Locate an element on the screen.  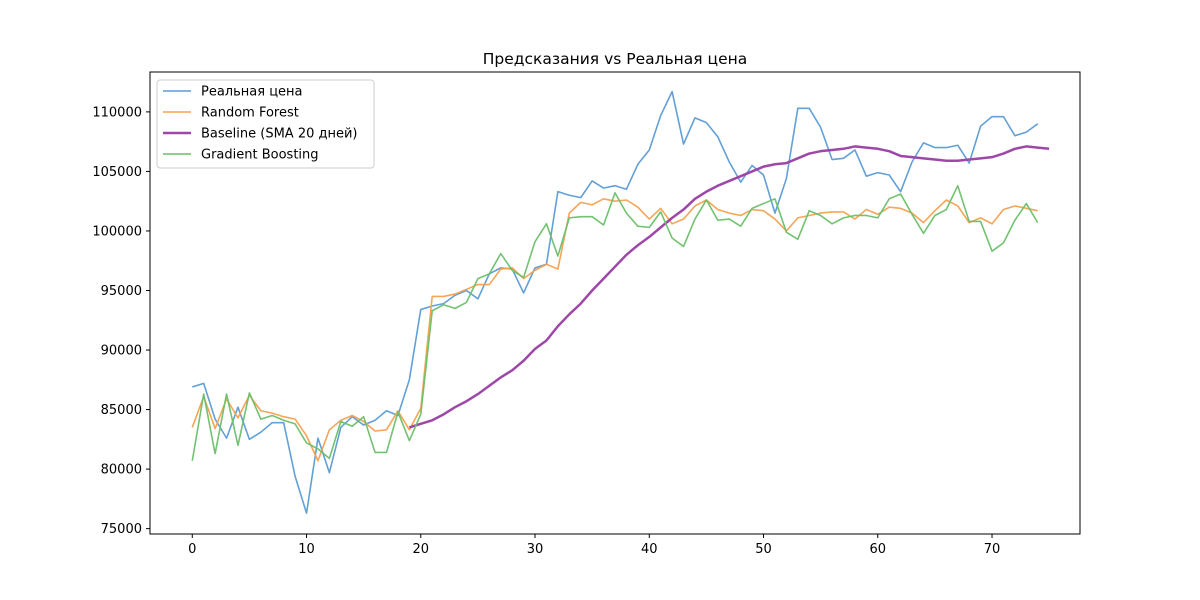
x-axis: 0 10 20 30 40 50 60 70 is located at coordinates (594, 545).